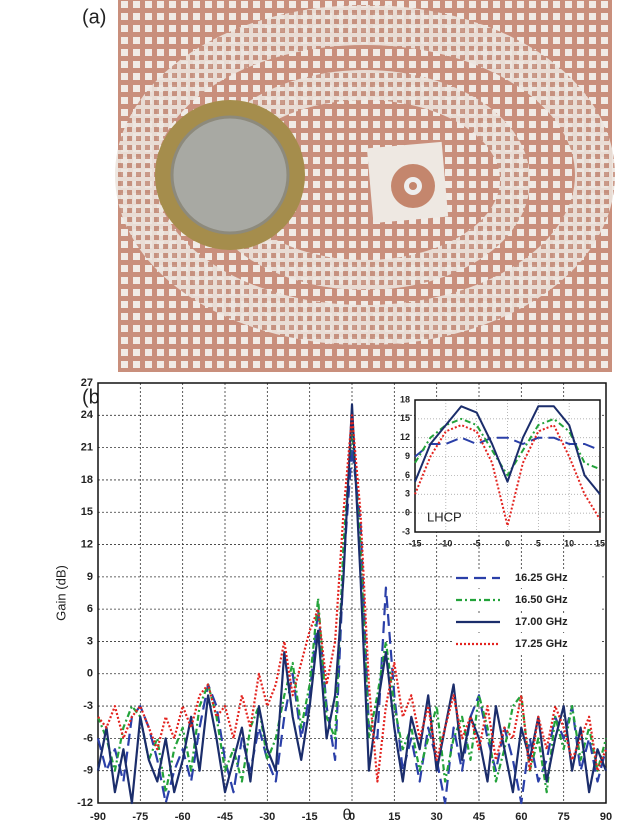 This screenshot has height=832, width=634. Describe the element at coordinates (98, 817) in the screenshot. I see `x-tick-label: -90` at that location.